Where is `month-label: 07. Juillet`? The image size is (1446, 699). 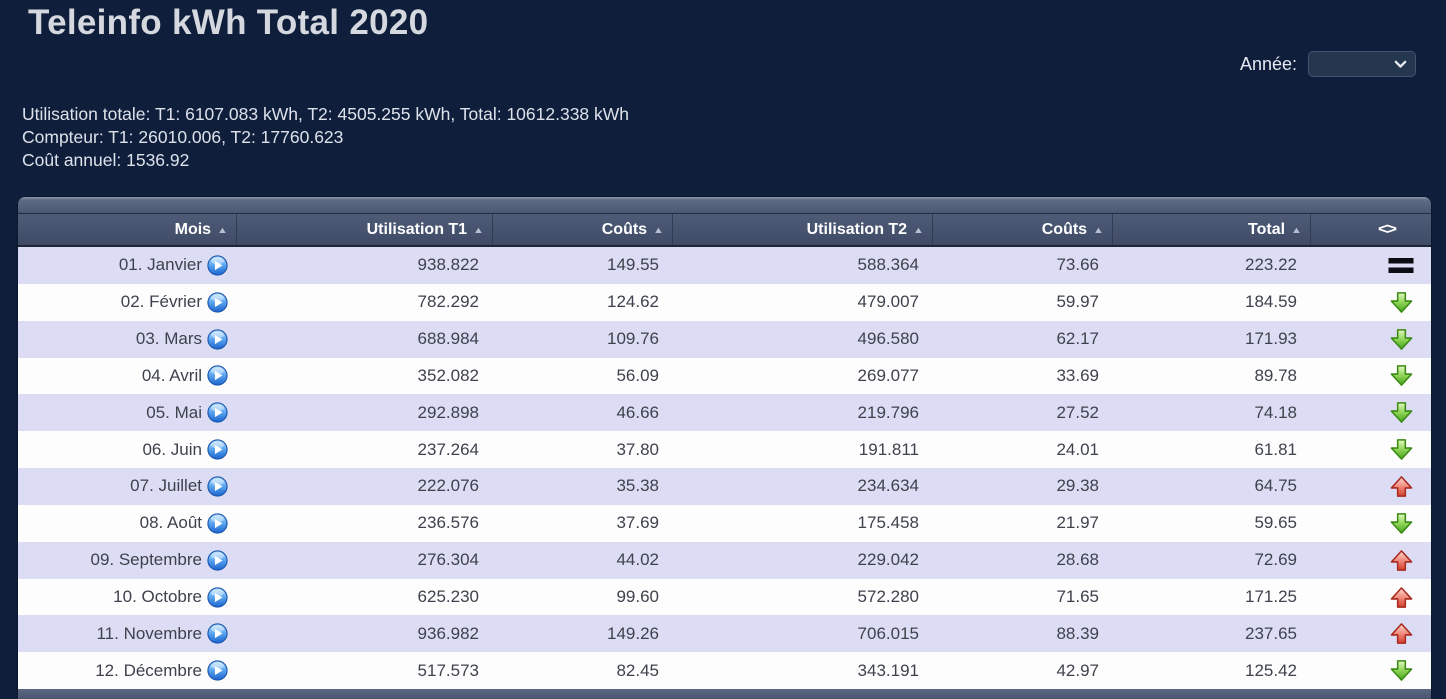 month-label: 07. Juillet is located at coordinates (166, 486).